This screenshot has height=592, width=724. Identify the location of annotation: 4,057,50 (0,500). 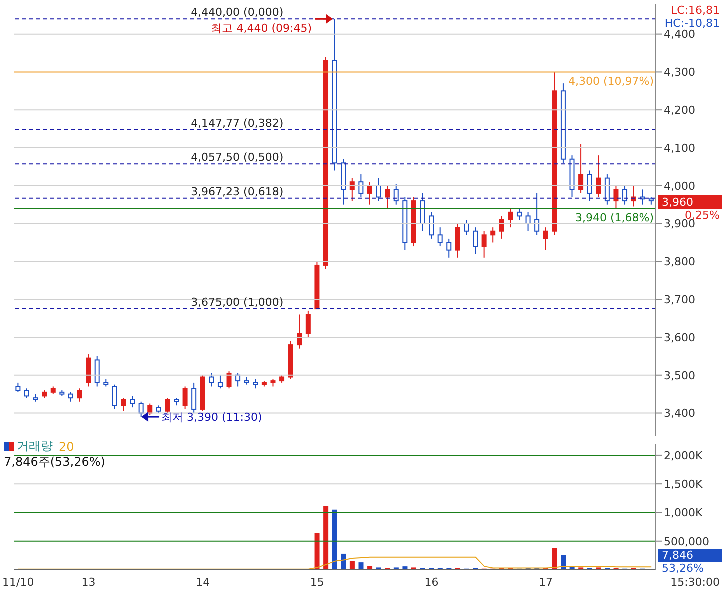
(237, 157).